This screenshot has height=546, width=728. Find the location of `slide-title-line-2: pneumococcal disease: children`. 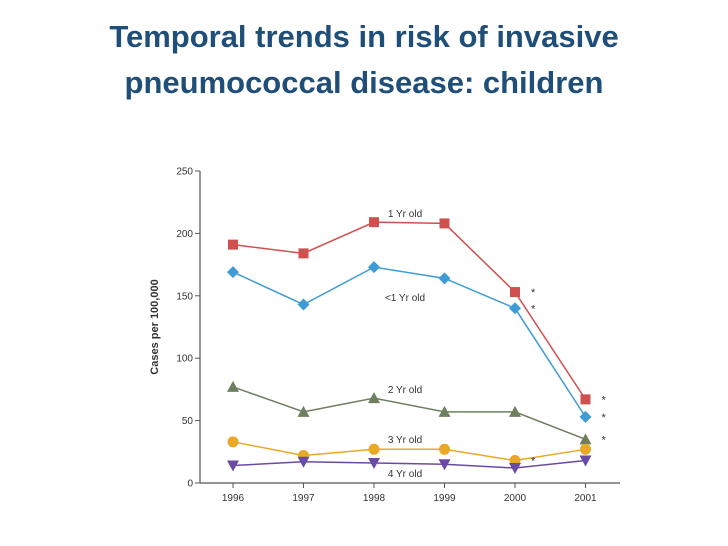

slide-title-line-2: pneumococcal disease: children is located at coordinates (364, 82).